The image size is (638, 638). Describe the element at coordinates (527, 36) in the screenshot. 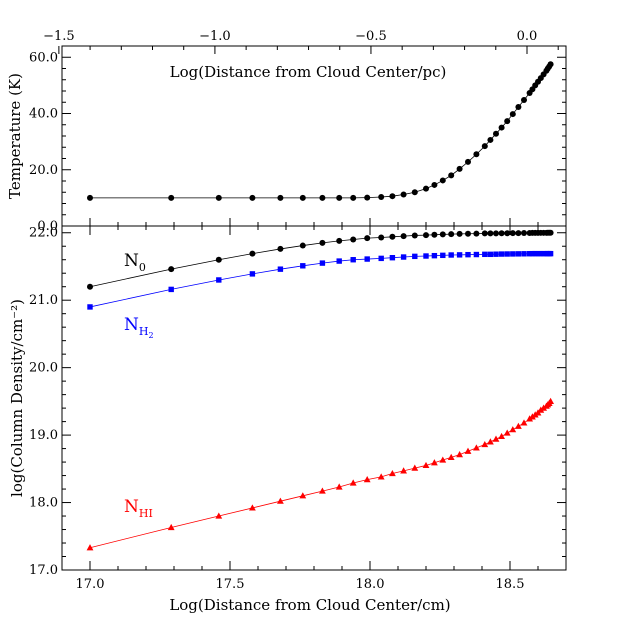

I see `top-x-tick-label: 0.0` at that location.